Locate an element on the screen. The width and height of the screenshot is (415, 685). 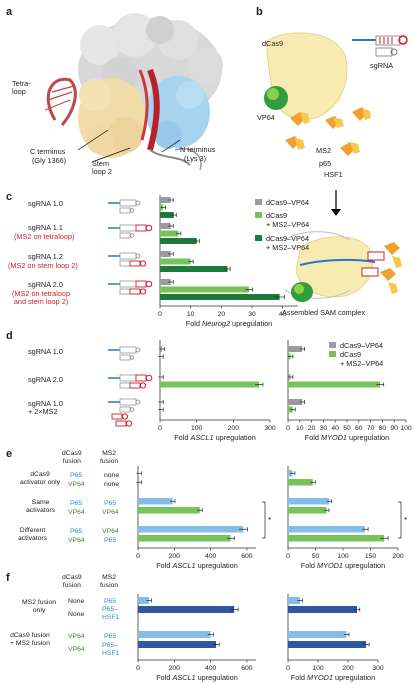
d-sgrna-icon-1-stem2 is located at coordinates (125, 357).